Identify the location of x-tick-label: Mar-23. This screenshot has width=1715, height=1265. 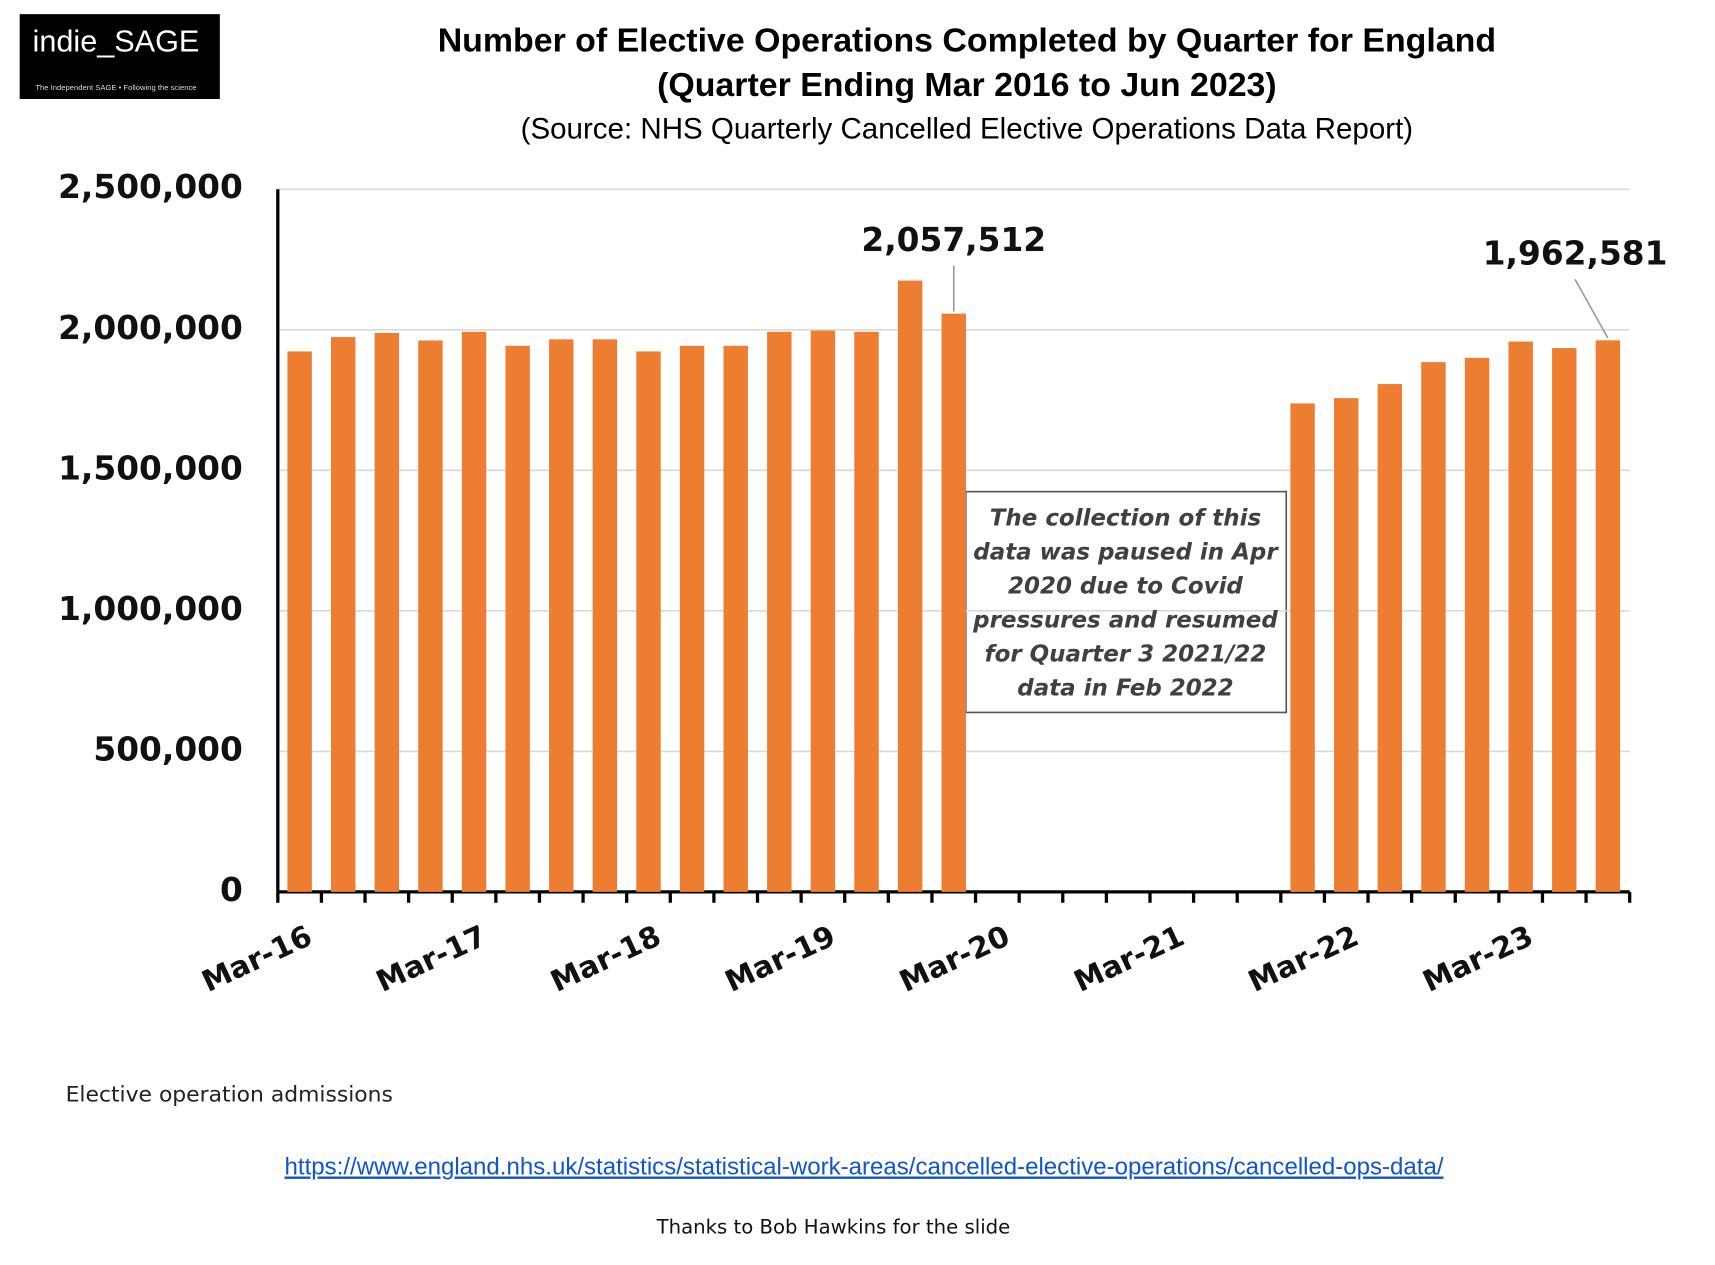
(1478, 959).